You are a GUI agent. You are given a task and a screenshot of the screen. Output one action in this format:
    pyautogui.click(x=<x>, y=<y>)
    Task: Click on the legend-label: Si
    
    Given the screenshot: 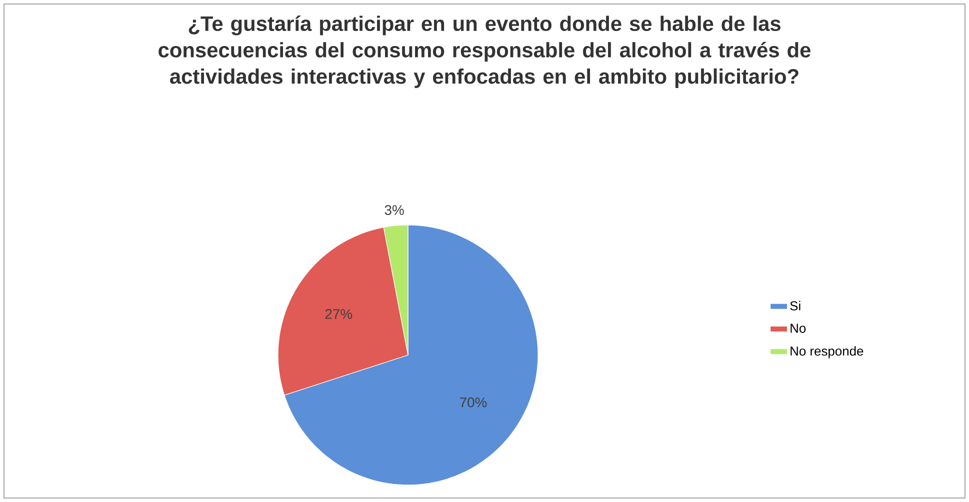 What is the action you would take?
    pyautogui.click(x=795, y=305)
    